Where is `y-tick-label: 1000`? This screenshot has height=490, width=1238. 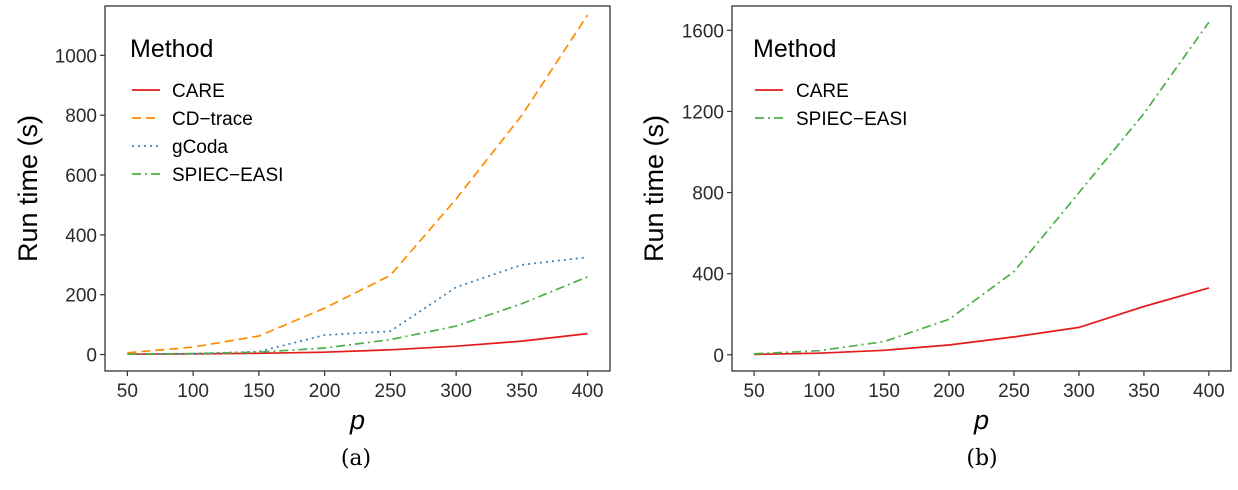
y-tick-label: 1000 is located at coordinates (76, 56).